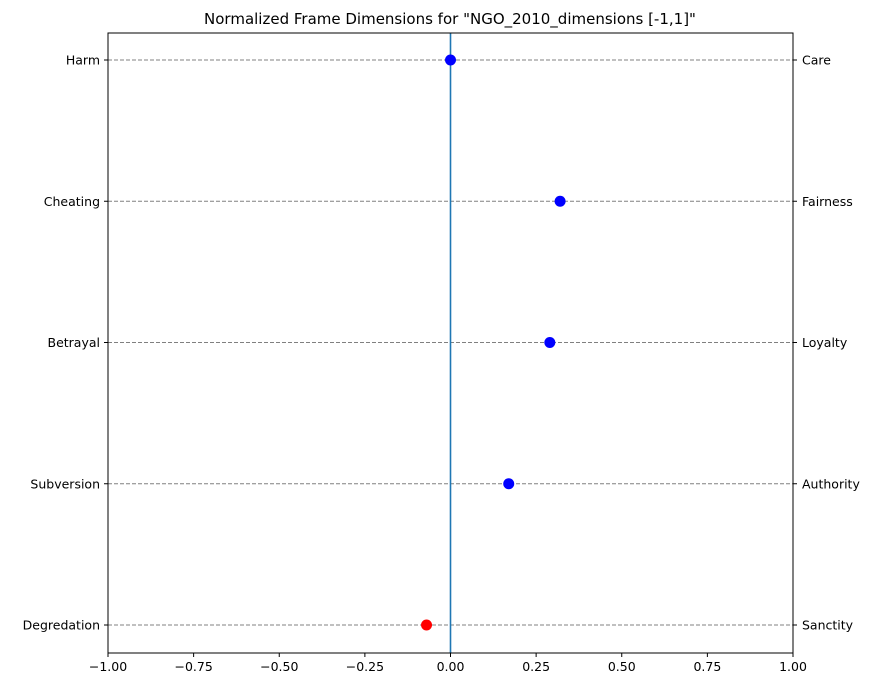 This screenshot has height=687, width=877. What do you see at coordinates (828, 625) in the screenshot?
I see `y-tick-label-right: Sanctity` at bounding box center [828, 625].